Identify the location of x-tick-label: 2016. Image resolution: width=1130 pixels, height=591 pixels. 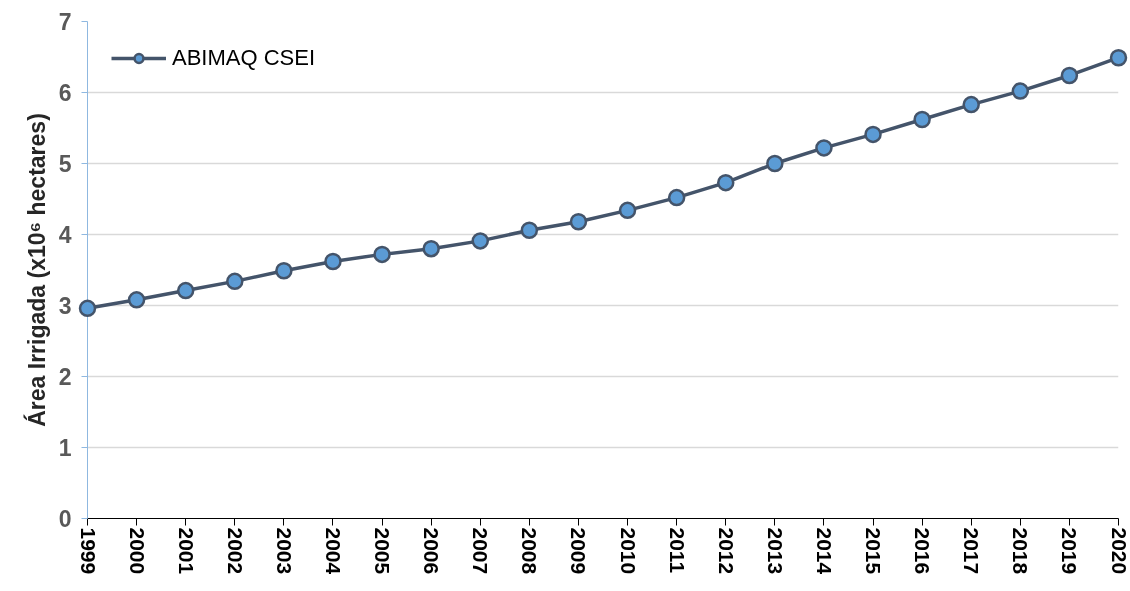
(923, 551).